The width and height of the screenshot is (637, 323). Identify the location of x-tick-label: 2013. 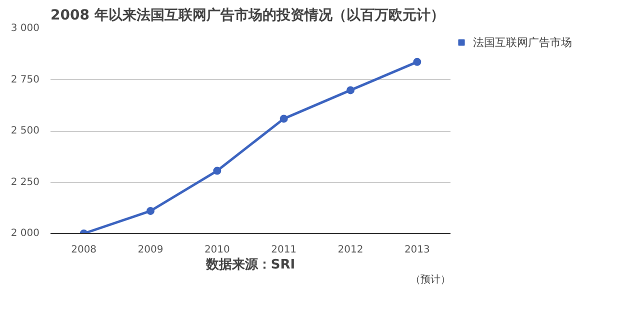
(417, 250).